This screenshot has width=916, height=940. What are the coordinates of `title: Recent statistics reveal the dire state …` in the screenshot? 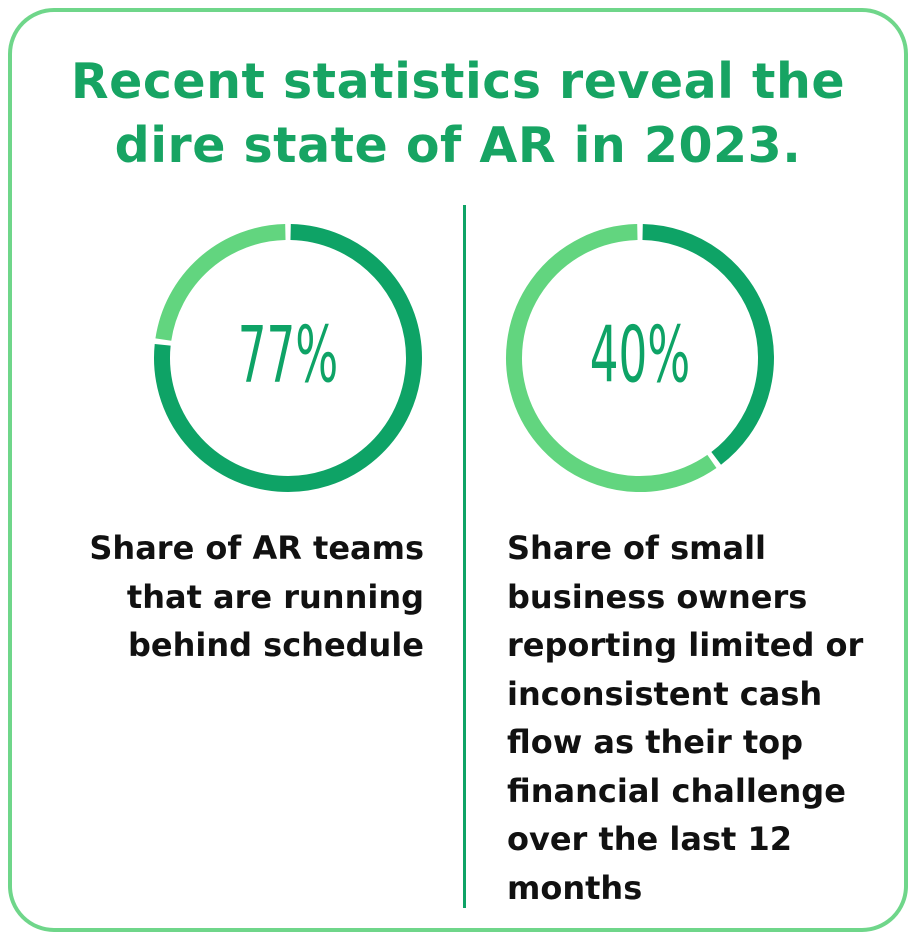 It's located at (458, 113).